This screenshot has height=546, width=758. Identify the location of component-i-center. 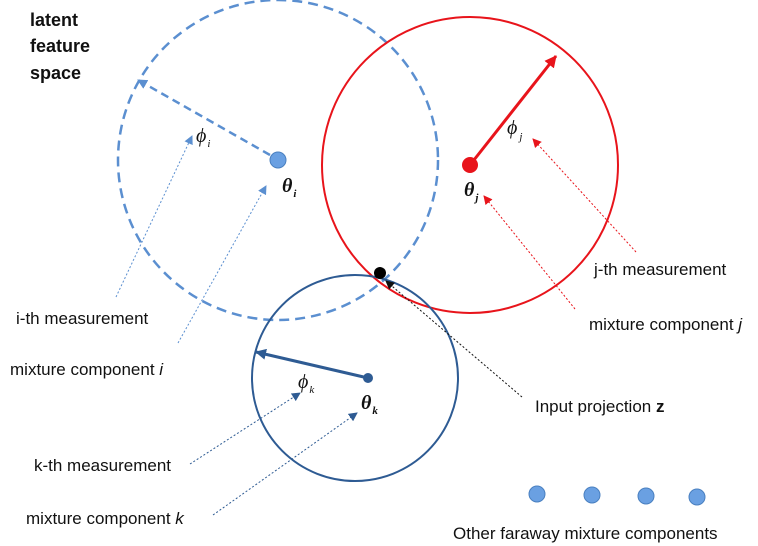
(278, 160).